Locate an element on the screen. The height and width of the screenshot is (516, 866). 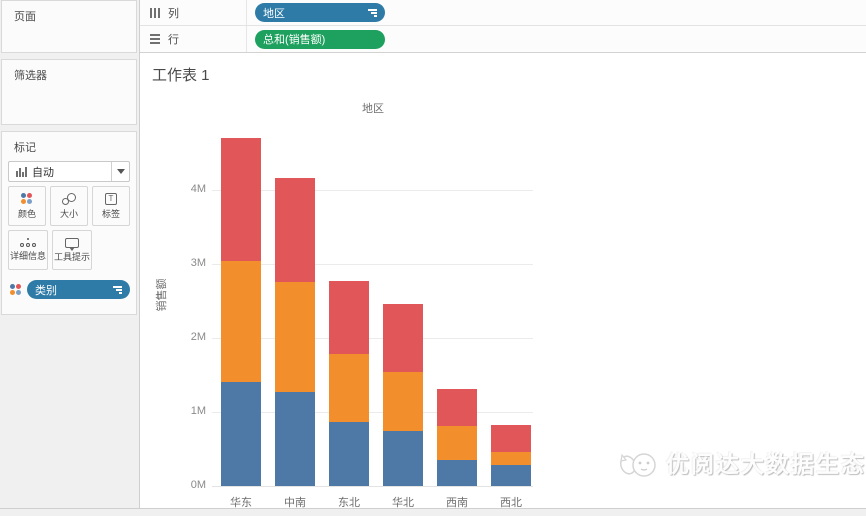
y-axis-tick-3M: 3M is located at coordinates (198, 263).